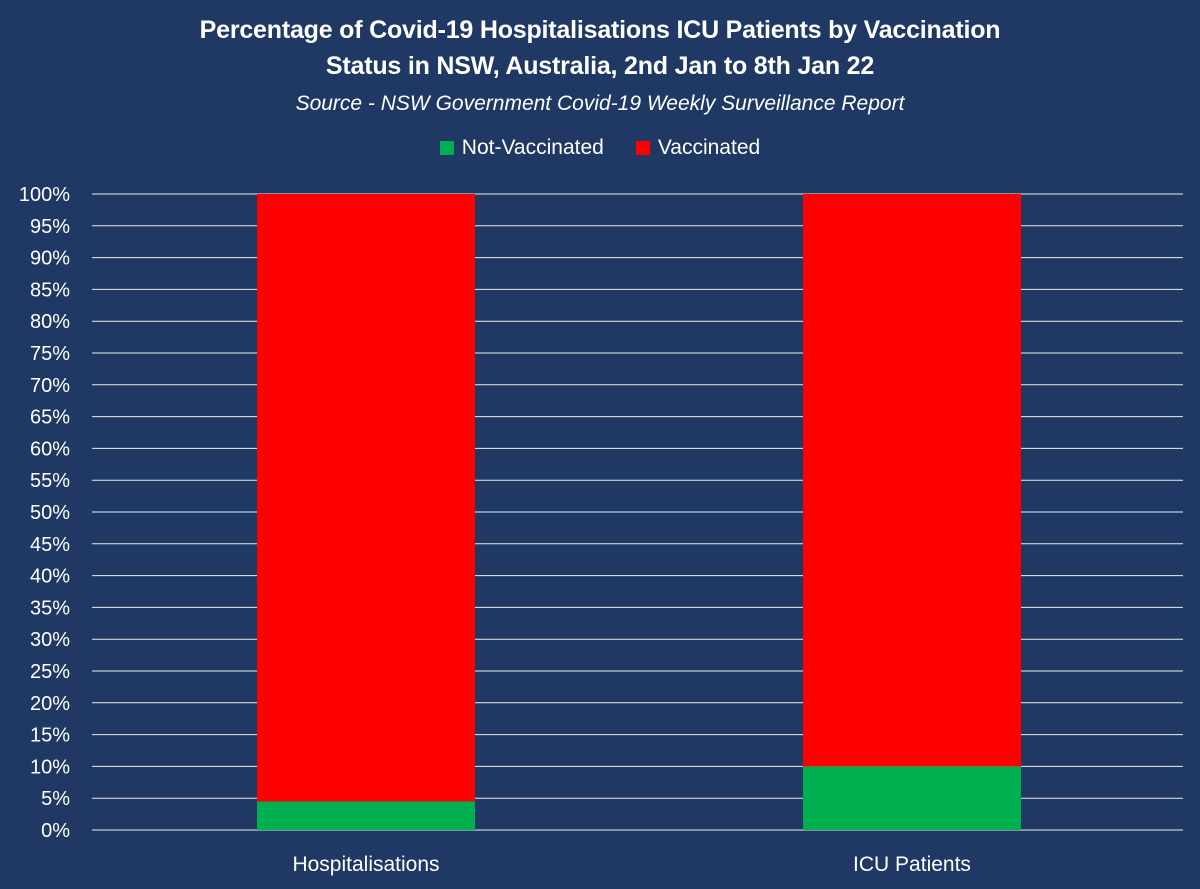 The height and width of the screenshot is (889, 1200). I want to click on chart-legend: Not-Vaccinated Vaccinated, so click(600, 148).